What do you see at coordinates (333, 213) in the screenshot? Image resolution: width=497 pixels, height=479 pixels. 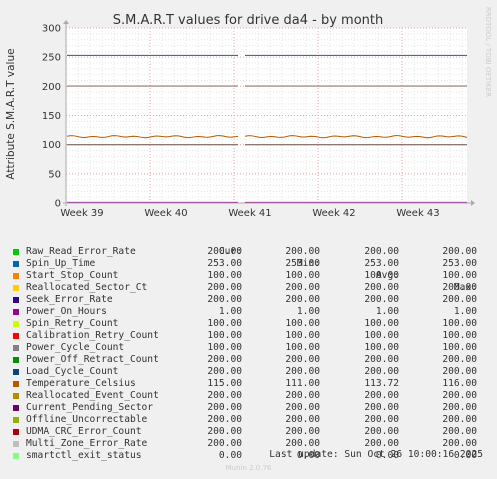 I see `x-tick-label: Week 42` at bounding box center [333, 213].